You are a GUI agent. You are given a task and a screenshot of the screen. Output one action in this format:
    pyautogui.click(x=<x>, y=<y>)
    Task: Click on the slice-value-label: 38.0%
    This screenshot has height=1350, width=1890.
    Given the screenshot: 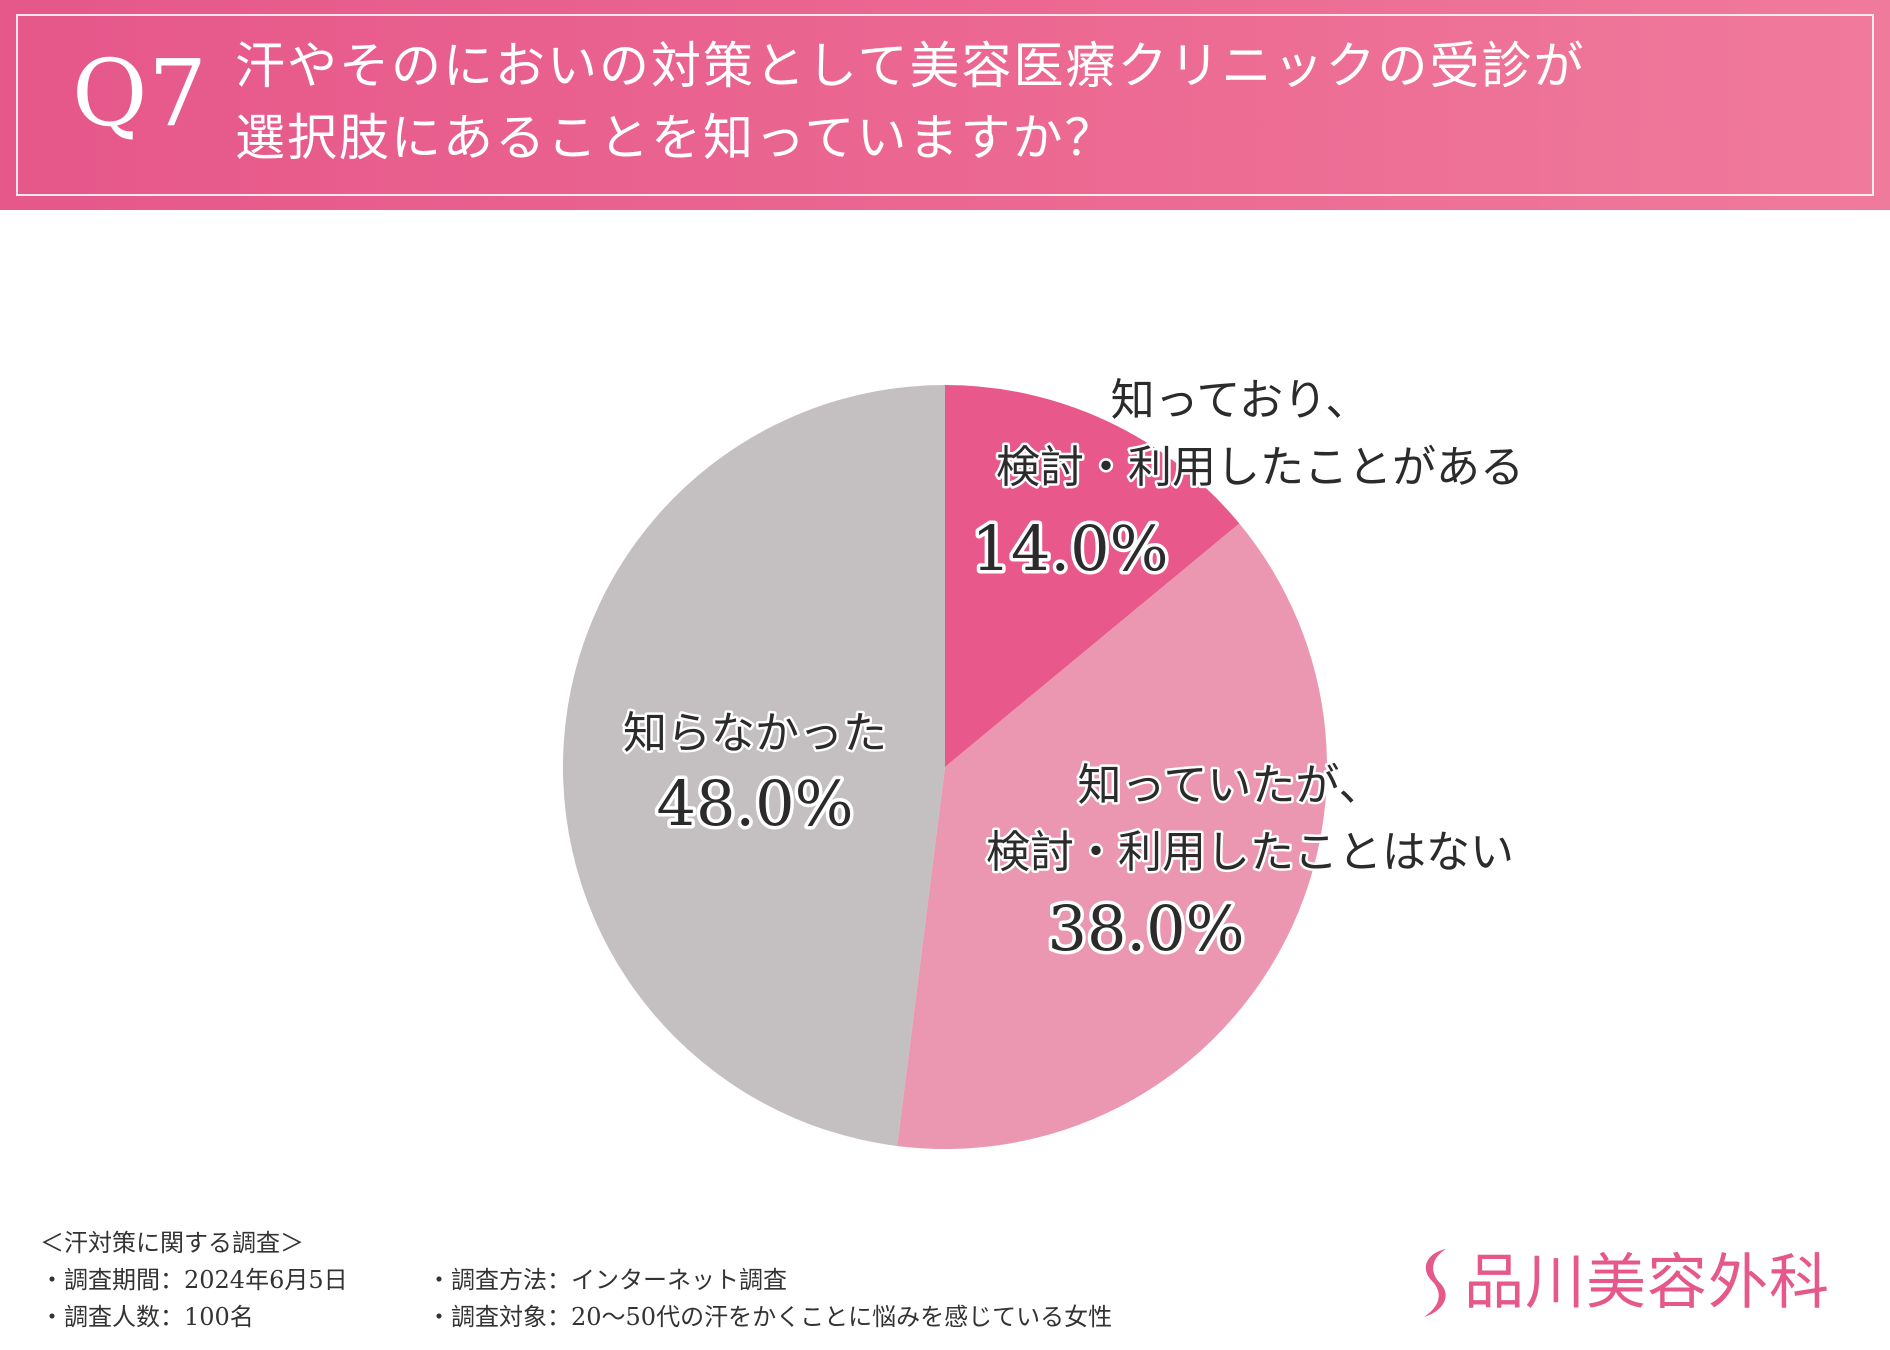 What is the action you would take?
    pyautogui.click(x=1146, y=928)
    